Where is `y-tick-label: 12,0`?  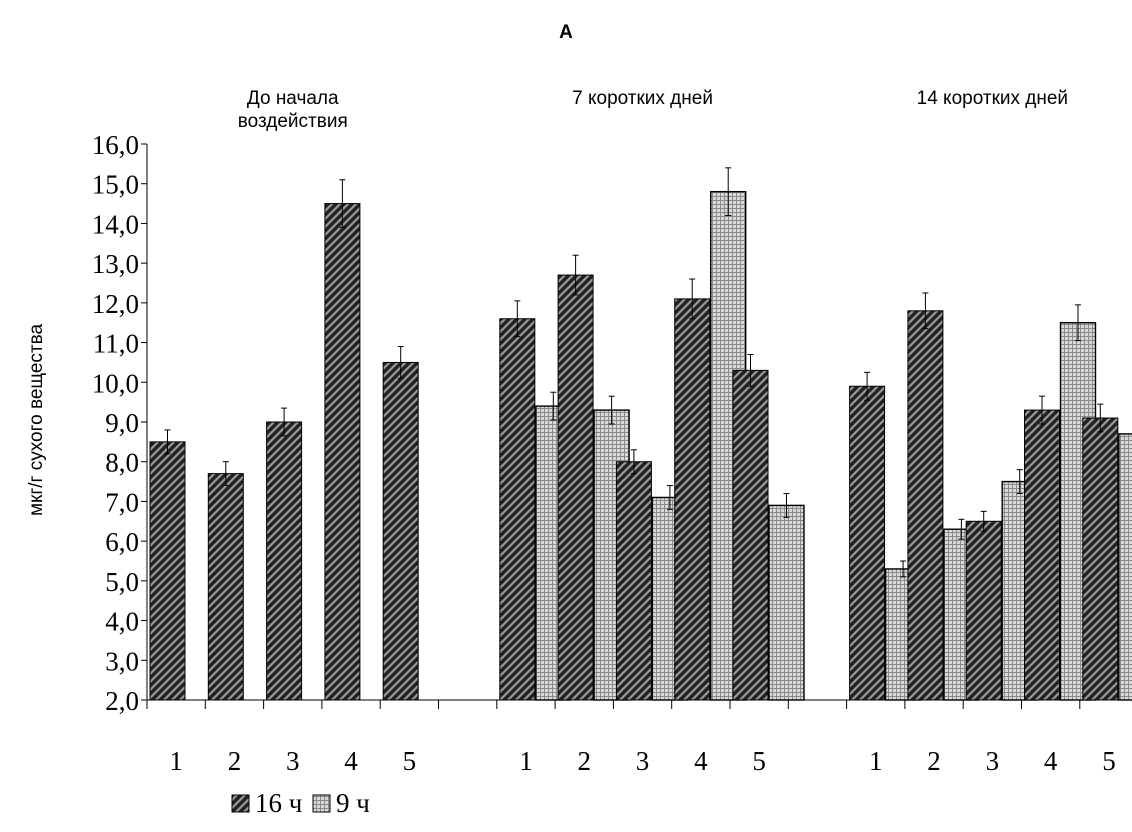 y-tick-label: 12,0 is located at coordinates (115, 304).